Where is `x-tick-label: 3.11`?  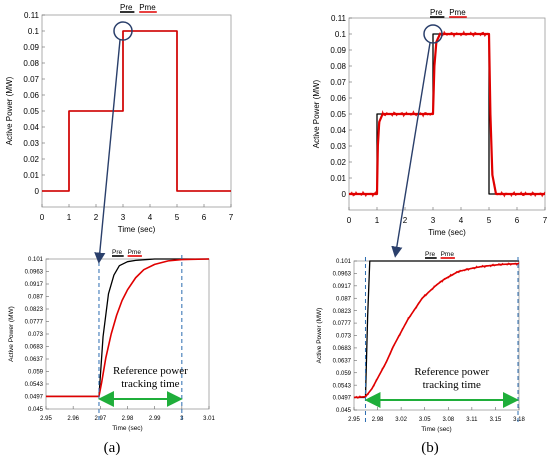
x-tick-label: 3.11 is located at coordinates (472, 420).